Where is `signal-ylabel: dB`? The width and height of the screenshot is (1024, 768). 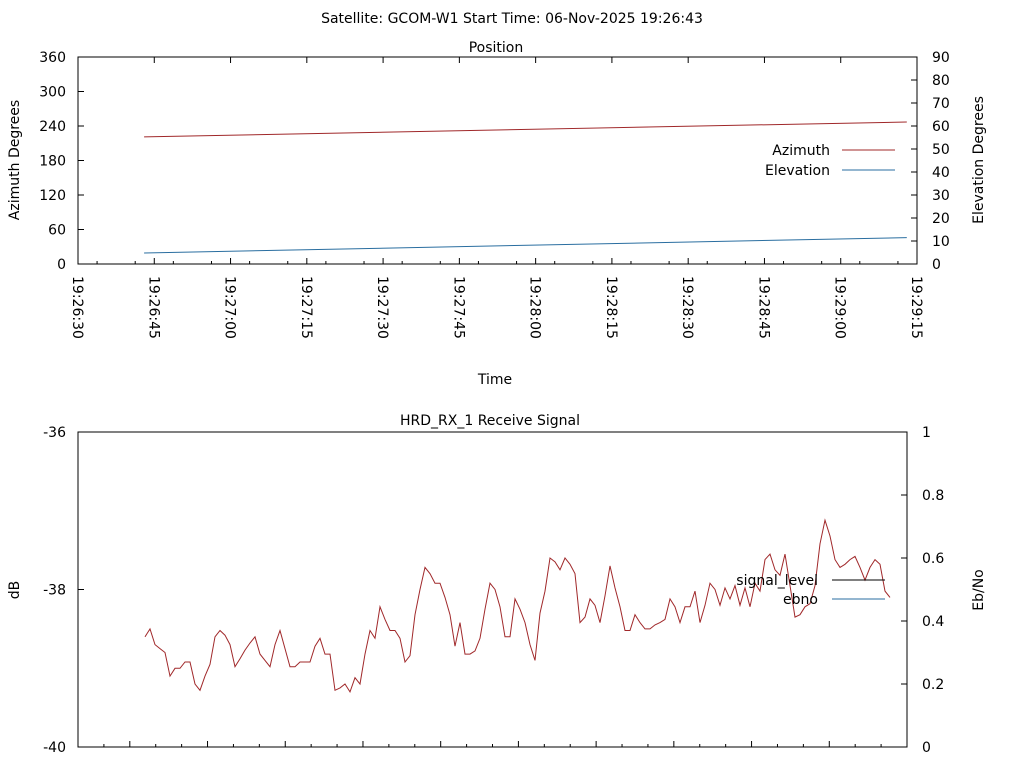 signal-ylabel: dB is located at coordinates (15, 590).